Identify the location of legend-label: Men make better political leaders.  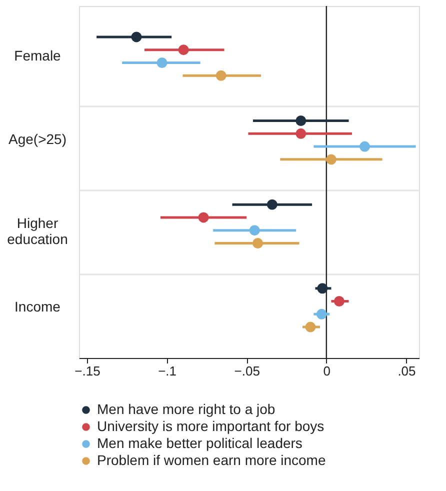
(199, 443).